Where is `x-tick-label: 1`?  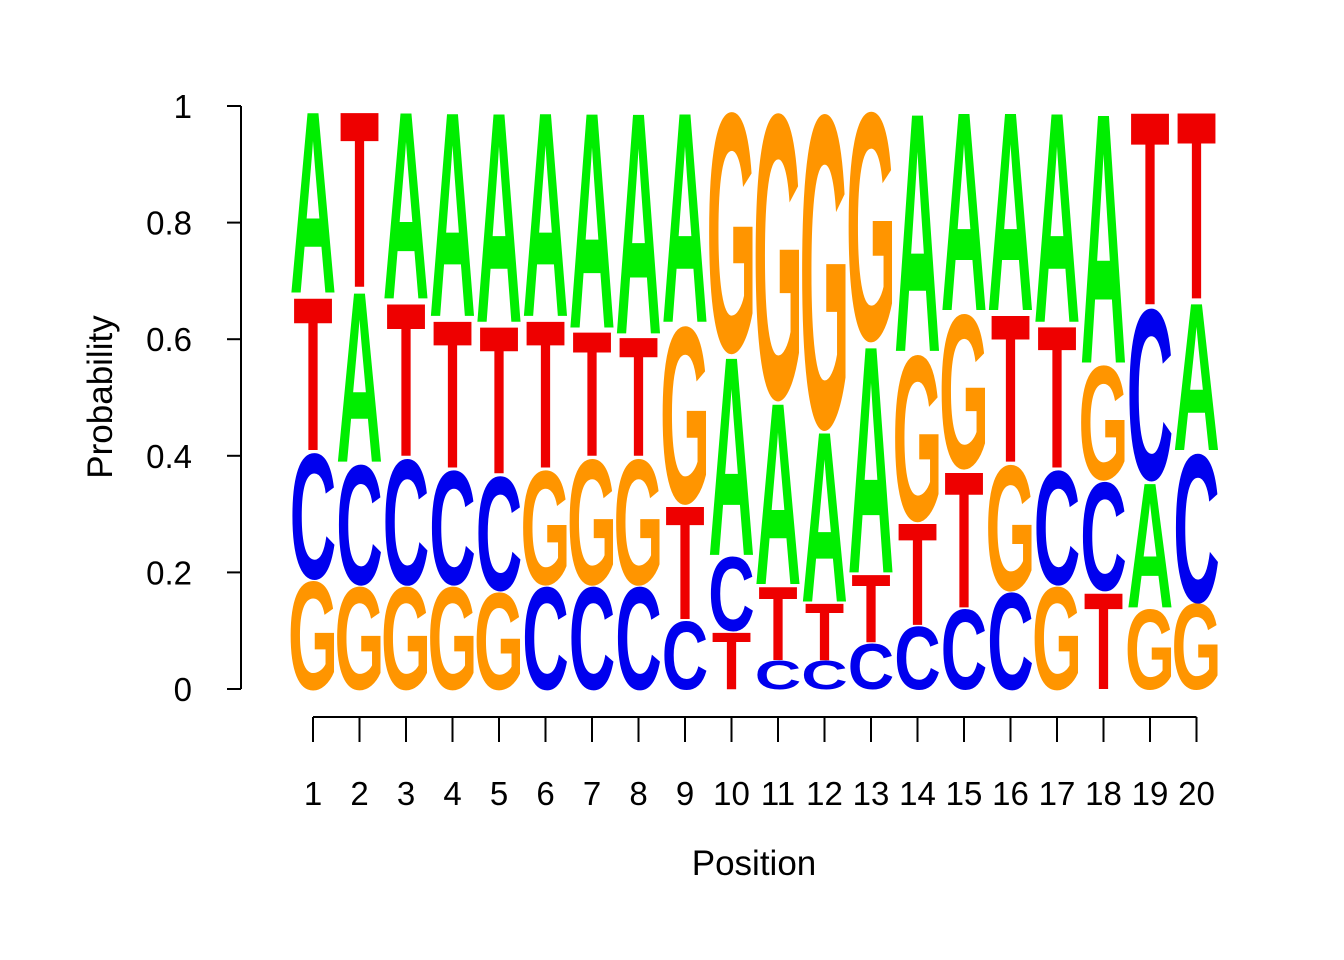 x-tick-label: 1 is located at coordinates (313, 793).